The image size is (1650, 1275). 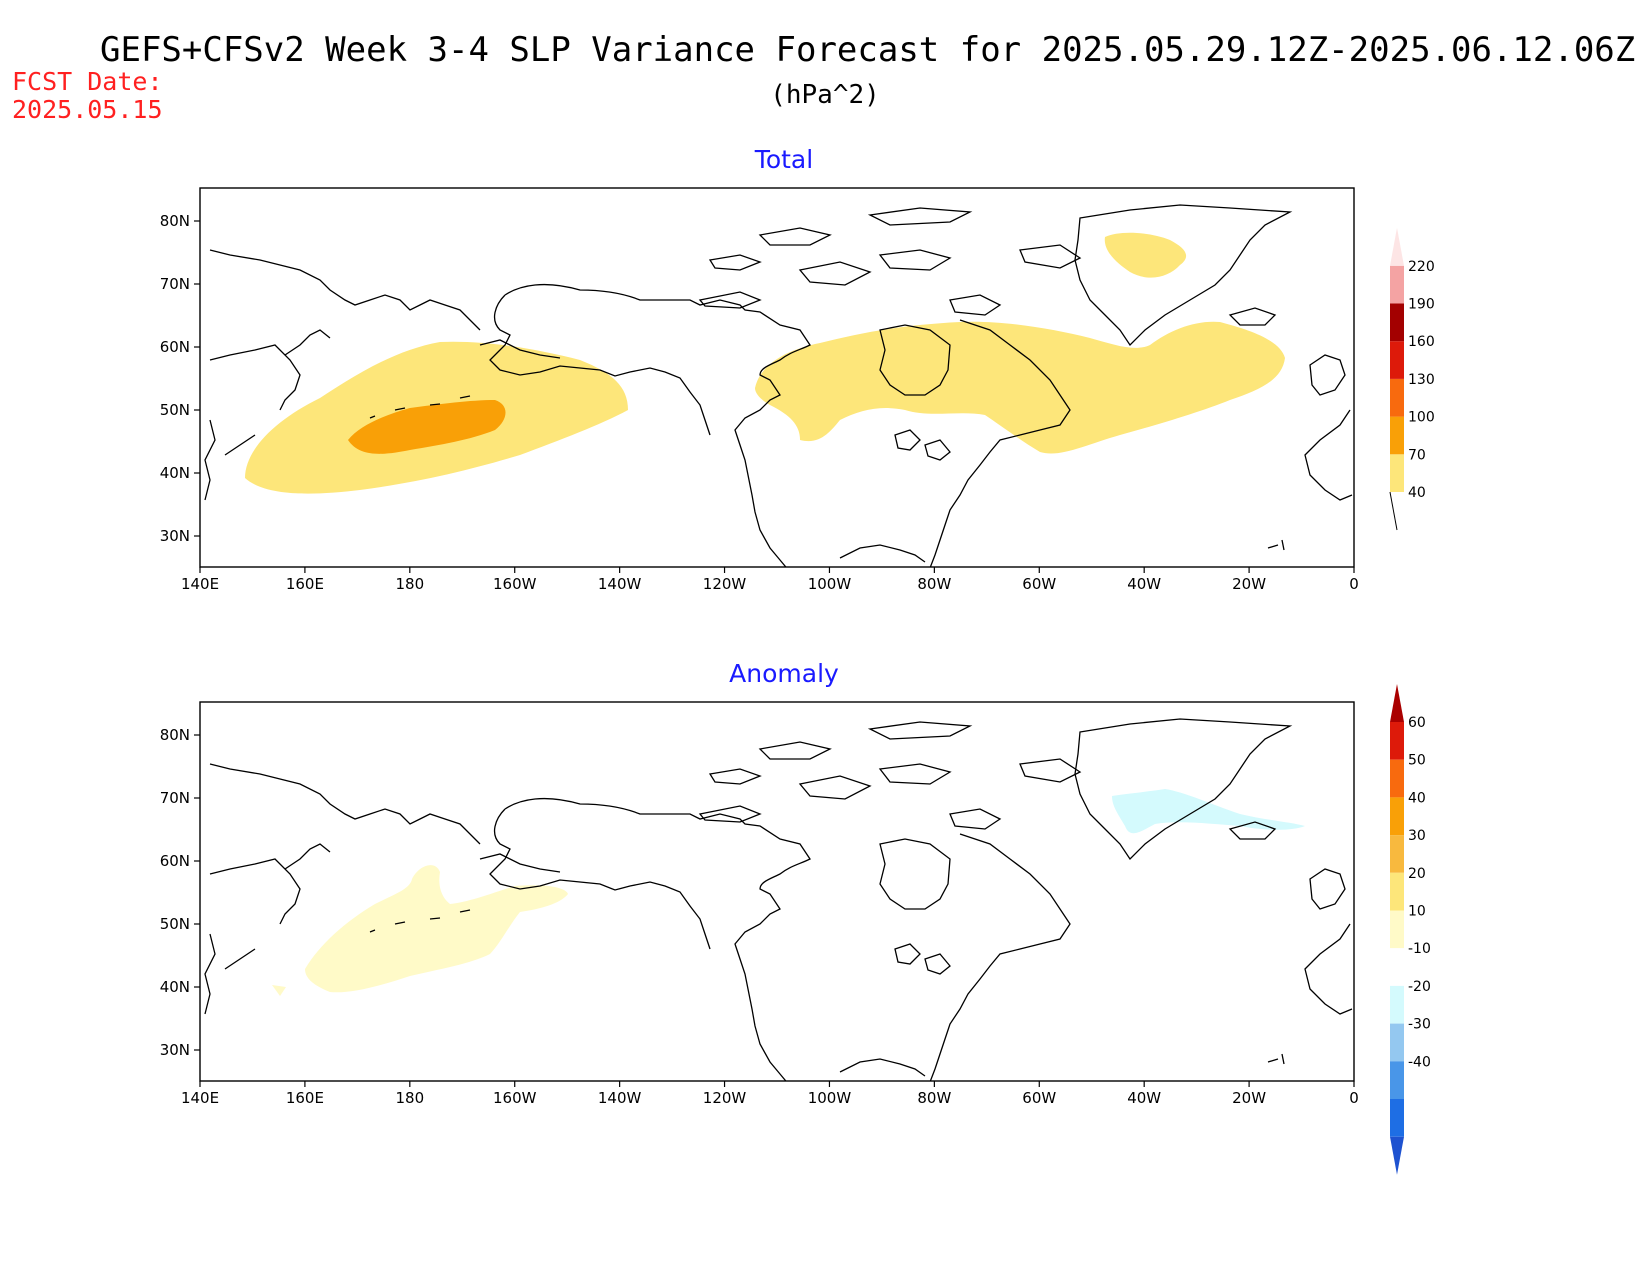 What do you see at coordinates (1208, 811) in the screenshot?
I see `anomaly-region-greenland-south` at bounding box center [1208, 811].